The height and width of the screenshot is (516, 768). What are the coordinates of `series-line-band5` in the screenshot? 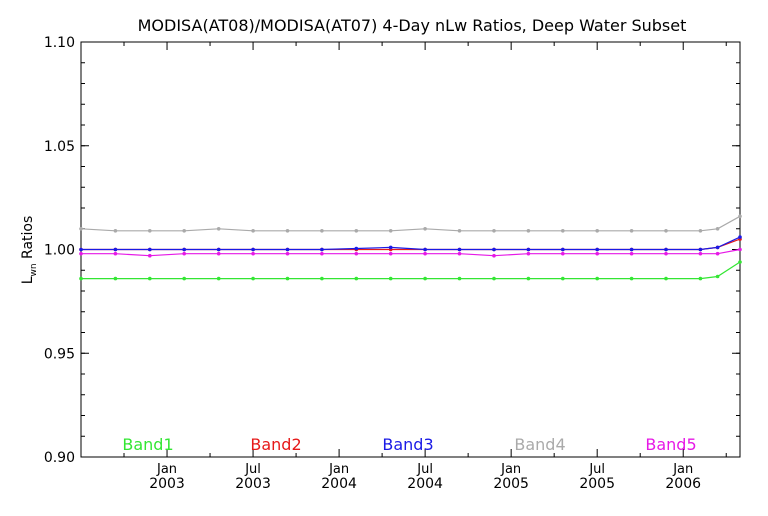 It's located at (411, 252).